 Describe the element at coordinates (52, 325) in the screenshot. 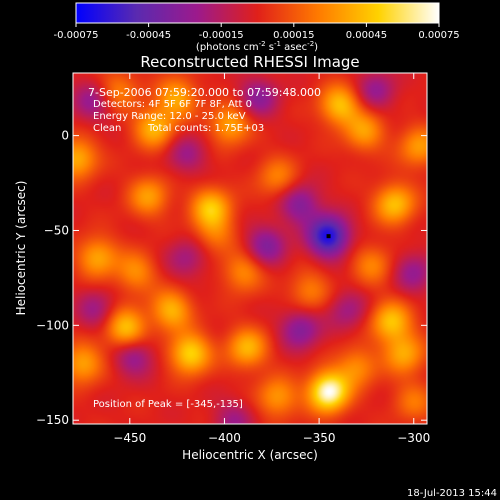

I see `y-tick-label: −100` at that location.